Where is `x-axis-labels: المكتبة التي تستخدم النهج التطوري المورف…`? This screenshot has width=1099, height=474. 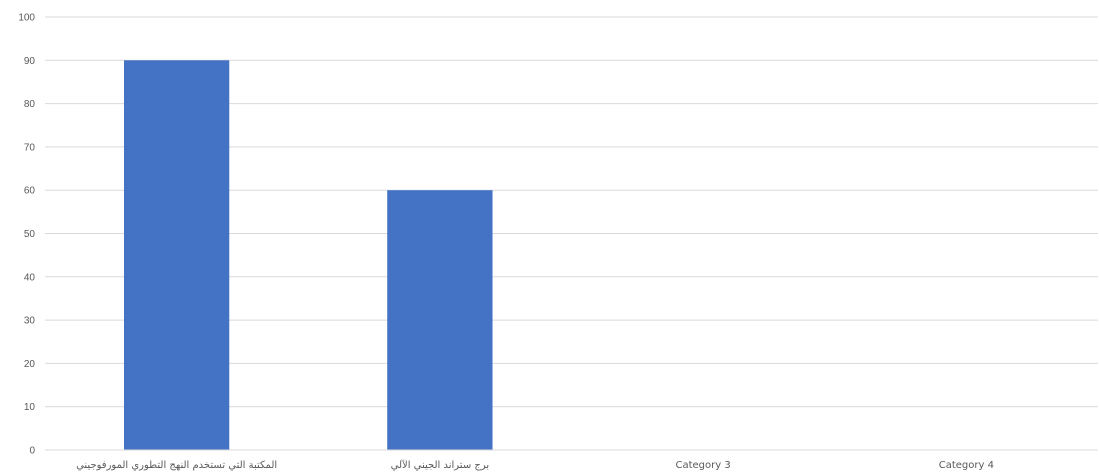
x-axis-labels: المكتبة التي تستخدم النهج التطوري المورف… is located at coordinates (535, 465).